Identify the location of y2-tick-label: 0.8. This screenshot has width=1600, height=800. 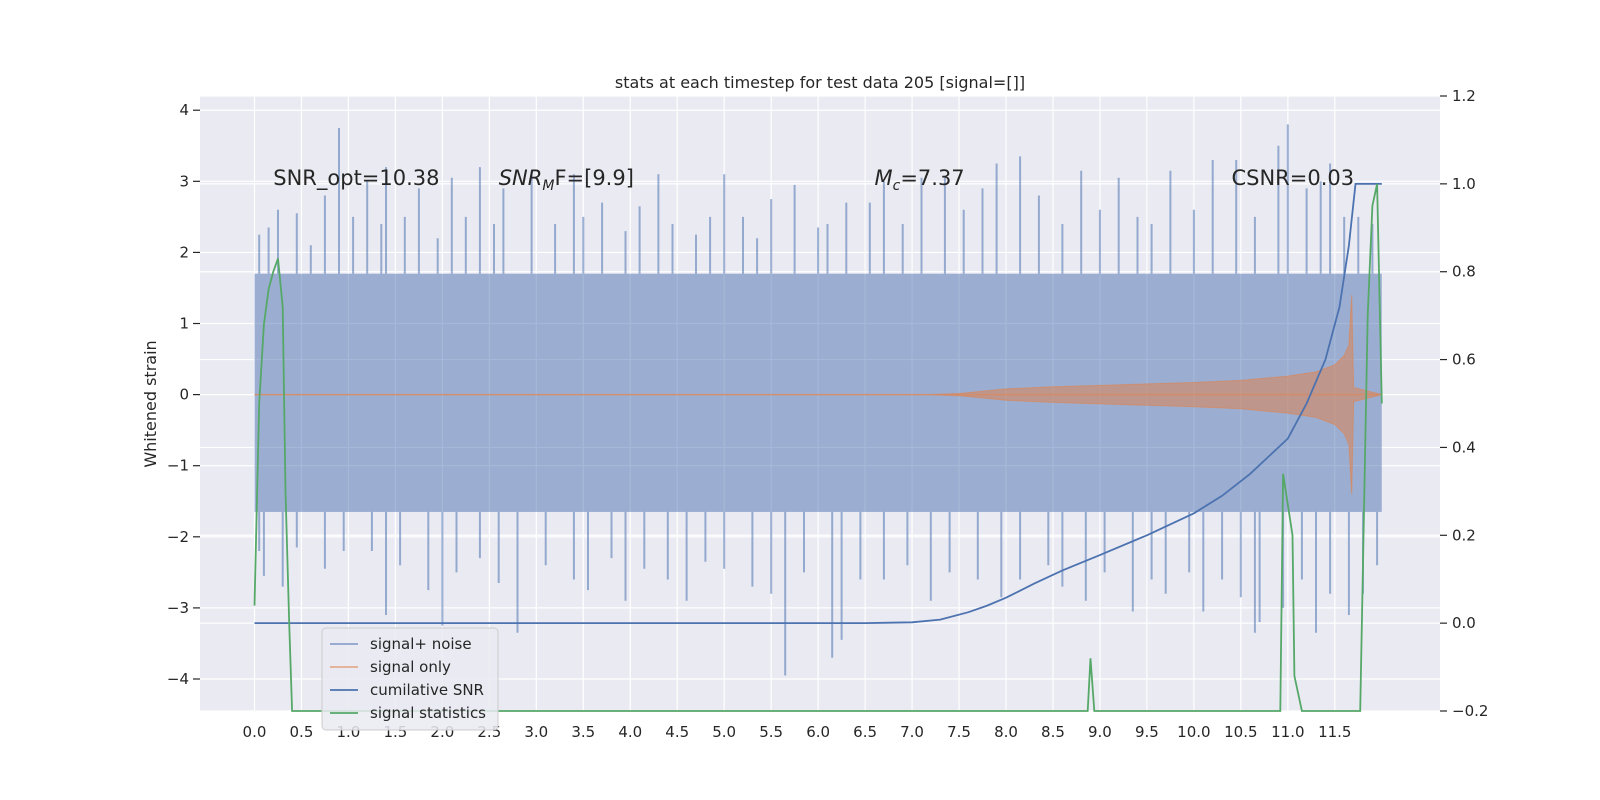
(1464, 272).